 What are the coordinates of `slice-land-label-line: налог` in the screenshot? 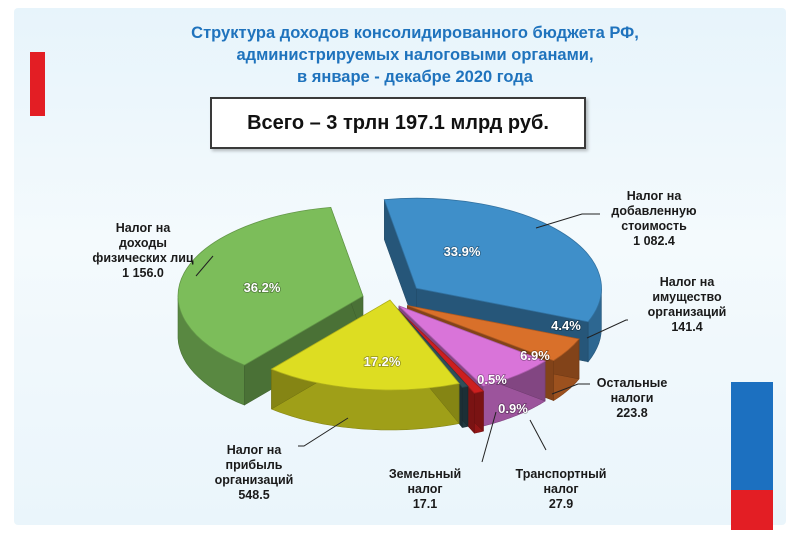 It's located at (424, 489).